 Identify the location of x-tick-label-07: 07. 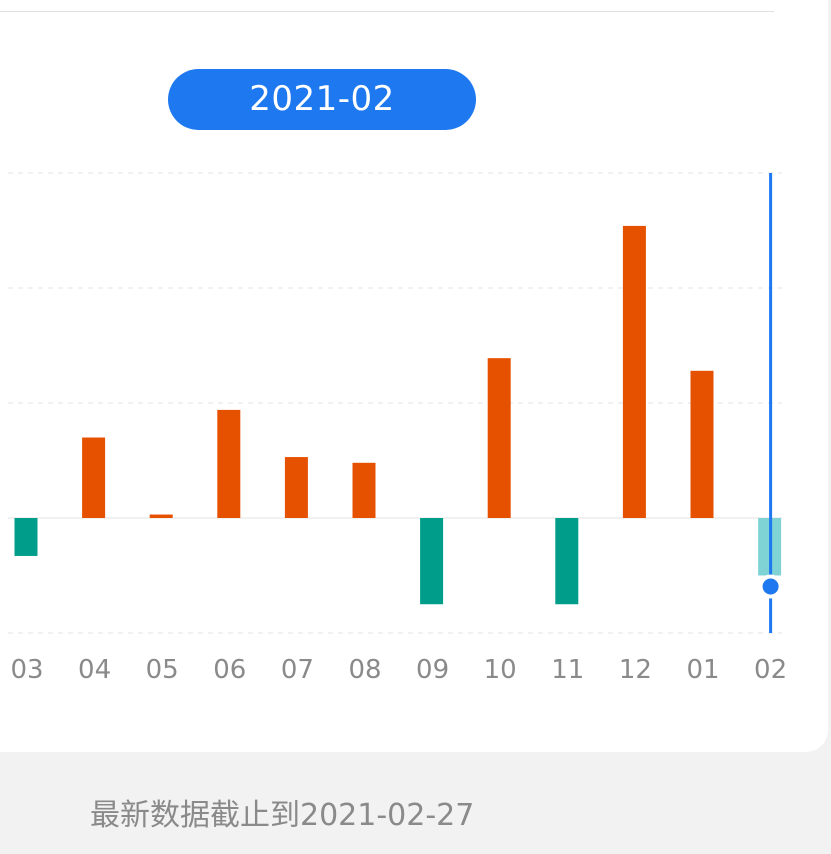
(297, 670).